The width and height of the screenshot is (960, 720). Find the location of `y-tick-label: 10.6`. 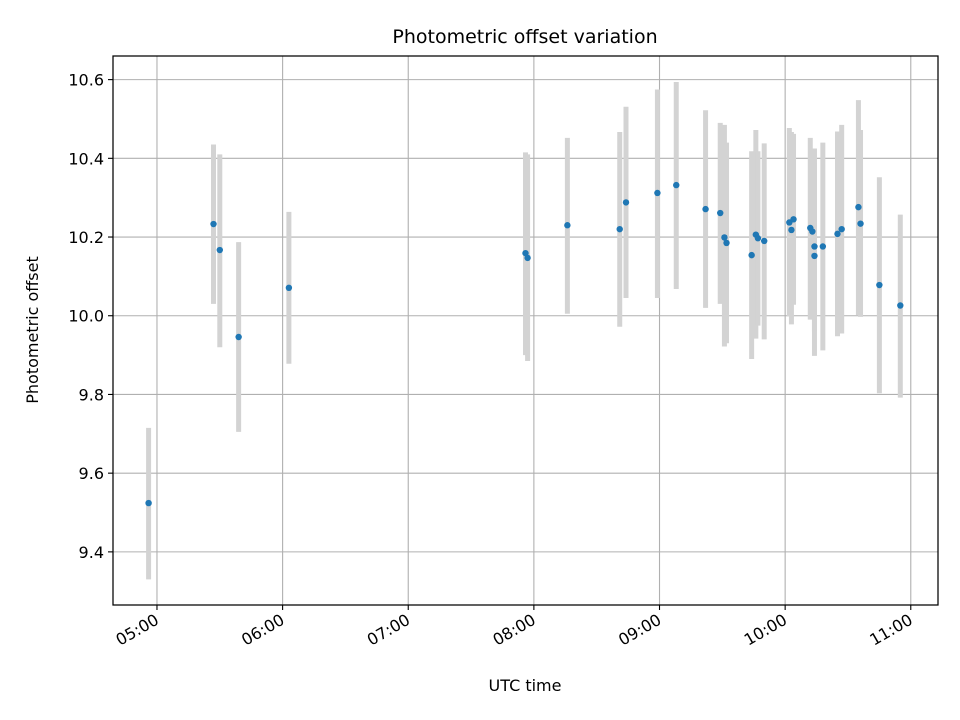

y-tick-label: 10.6 is located at coordinates (86, 80).